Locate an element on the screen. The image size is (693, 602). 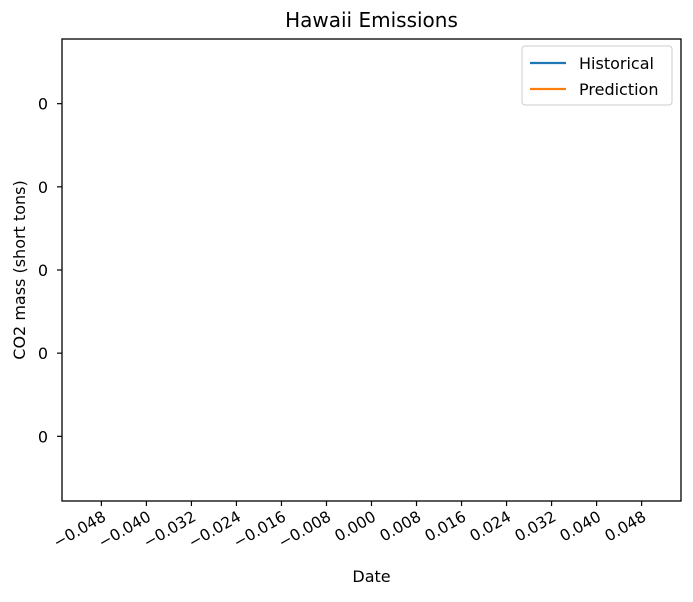
legend-box is located at coordinates (597, 75).